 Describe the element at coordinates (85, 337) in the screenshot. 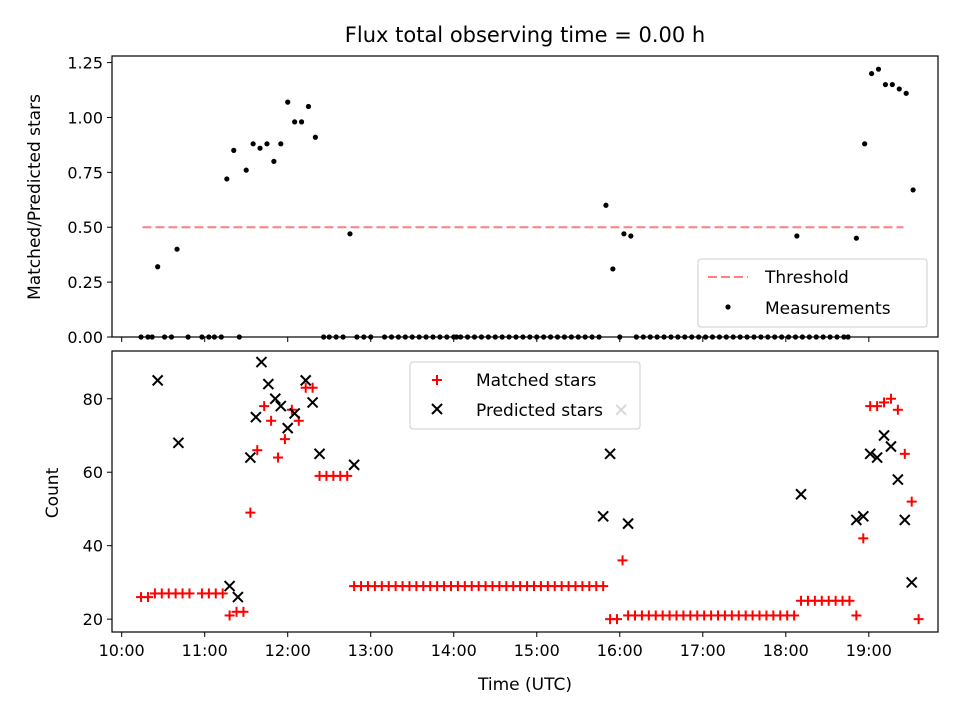

I see `top-y-tick-label: 0.00` at that location.